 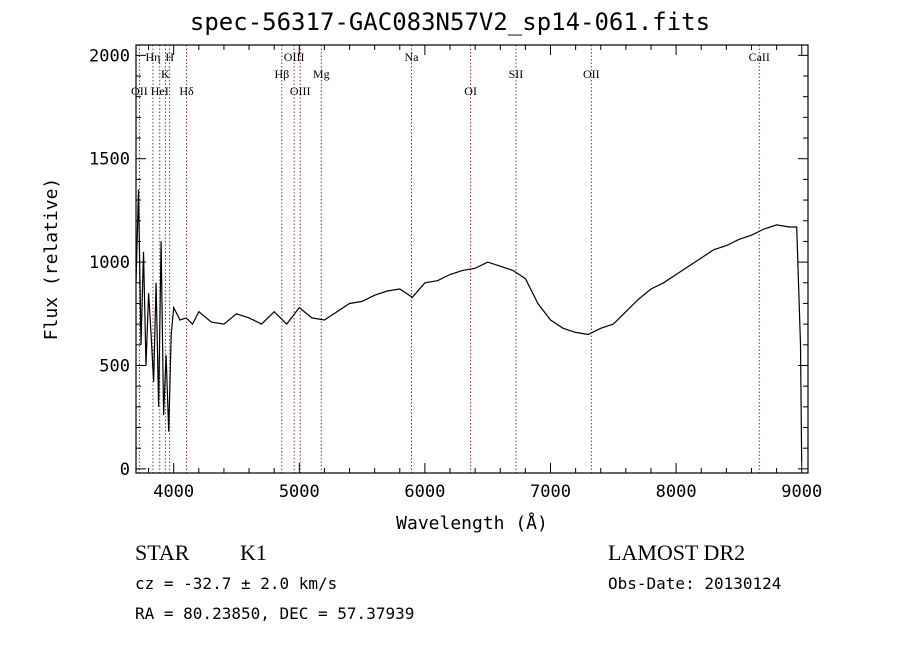 I want to click on spectral-line-label: Hη, so click(x=152, y=57).